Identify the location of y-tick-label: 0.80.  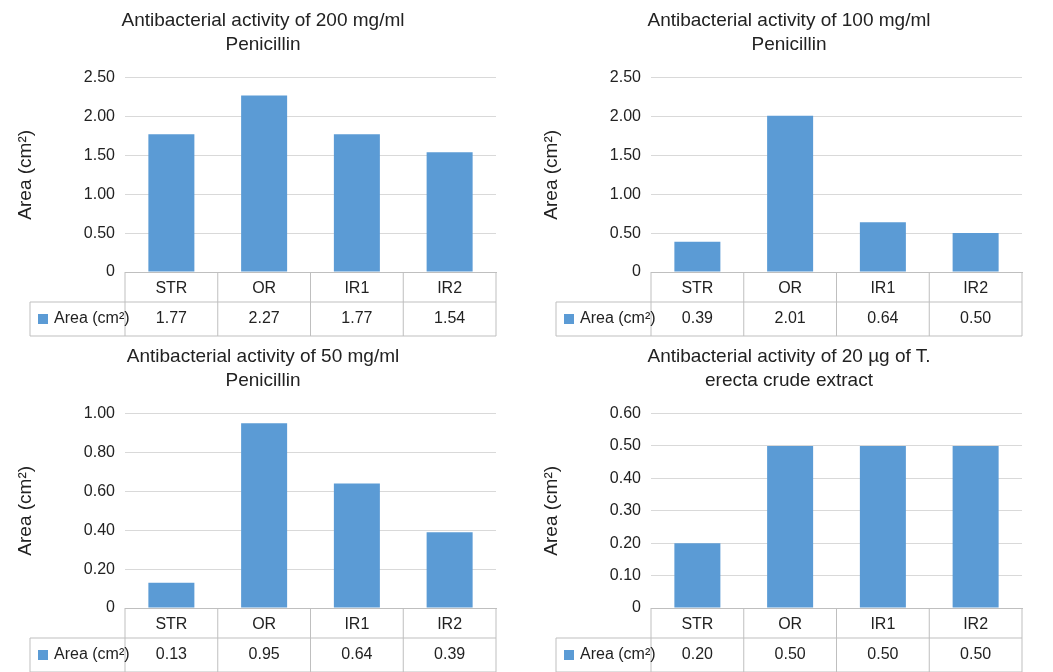
(99, 451).